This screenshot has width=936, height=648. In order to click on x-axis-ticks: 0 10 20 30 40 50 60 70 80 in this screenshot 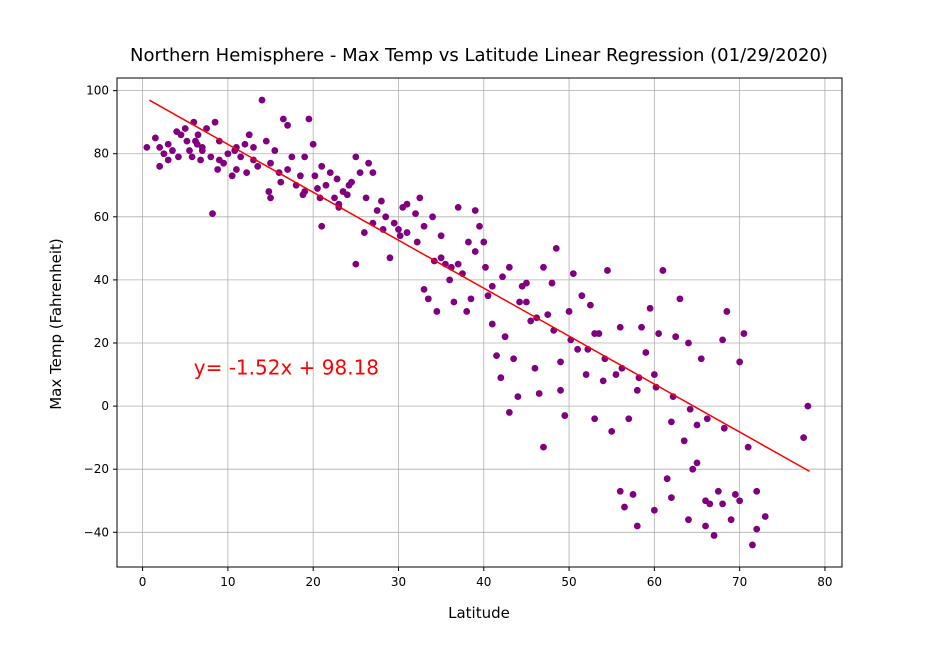, I will do `click(486, 578)`.